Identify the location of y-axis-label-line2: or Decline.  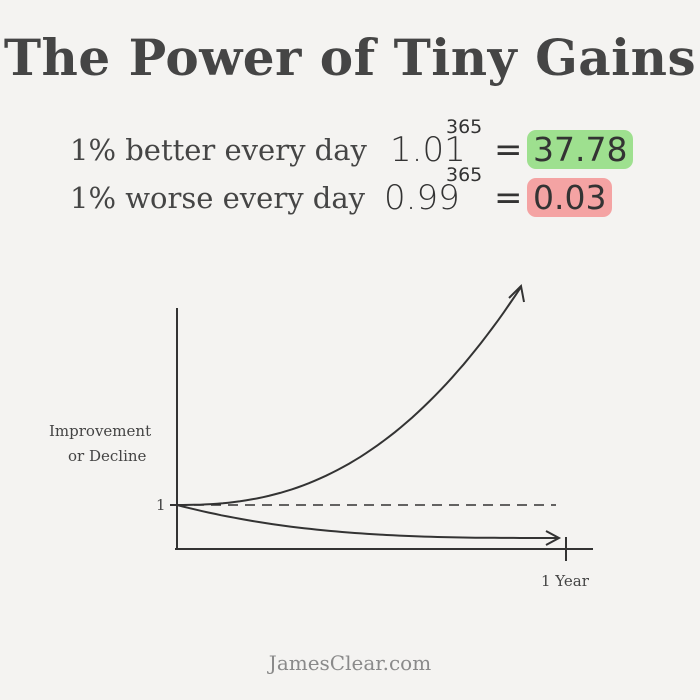
(107, 456).